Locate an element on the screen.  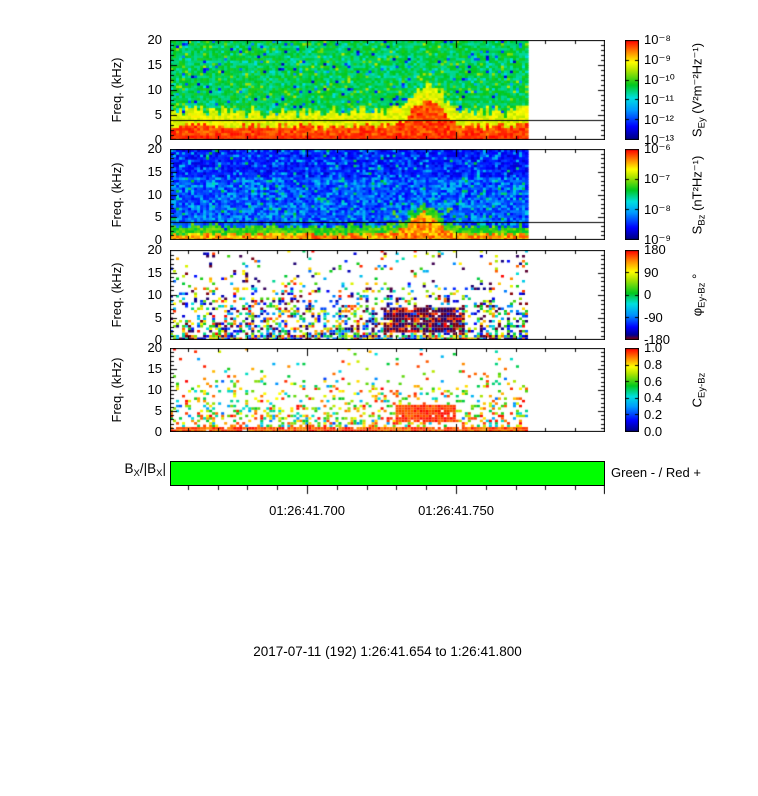
colorbar-tick-label: 1.0 is located at coordinates (653, 347).